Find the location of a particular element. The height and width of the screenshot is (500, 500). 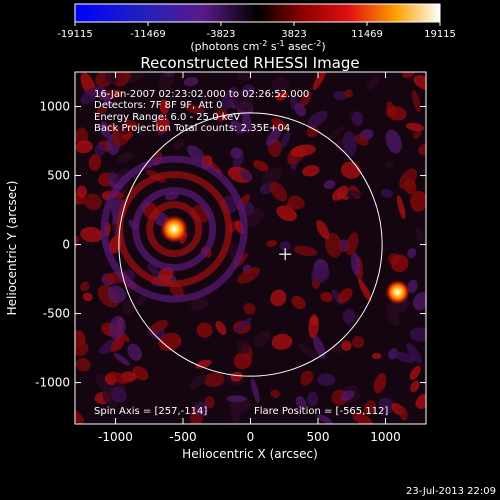

y-tick-label: 0 is located at coordinates (66, 245).